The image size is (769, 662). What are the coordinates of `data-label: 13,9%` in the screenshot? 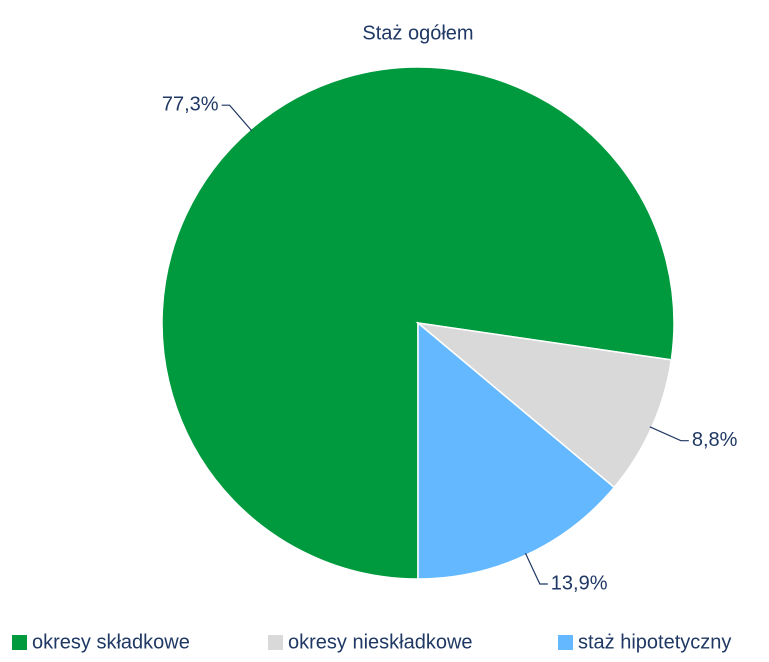 It's located at (579, 583).